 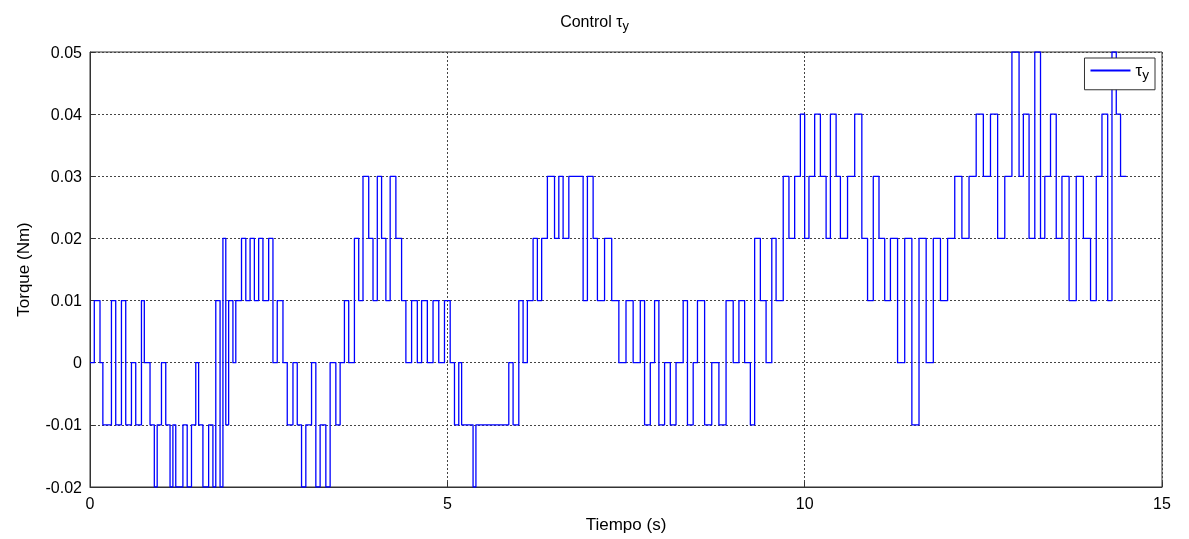 I want to click on x-tick-label: 15, so click(x=1162, y=503).